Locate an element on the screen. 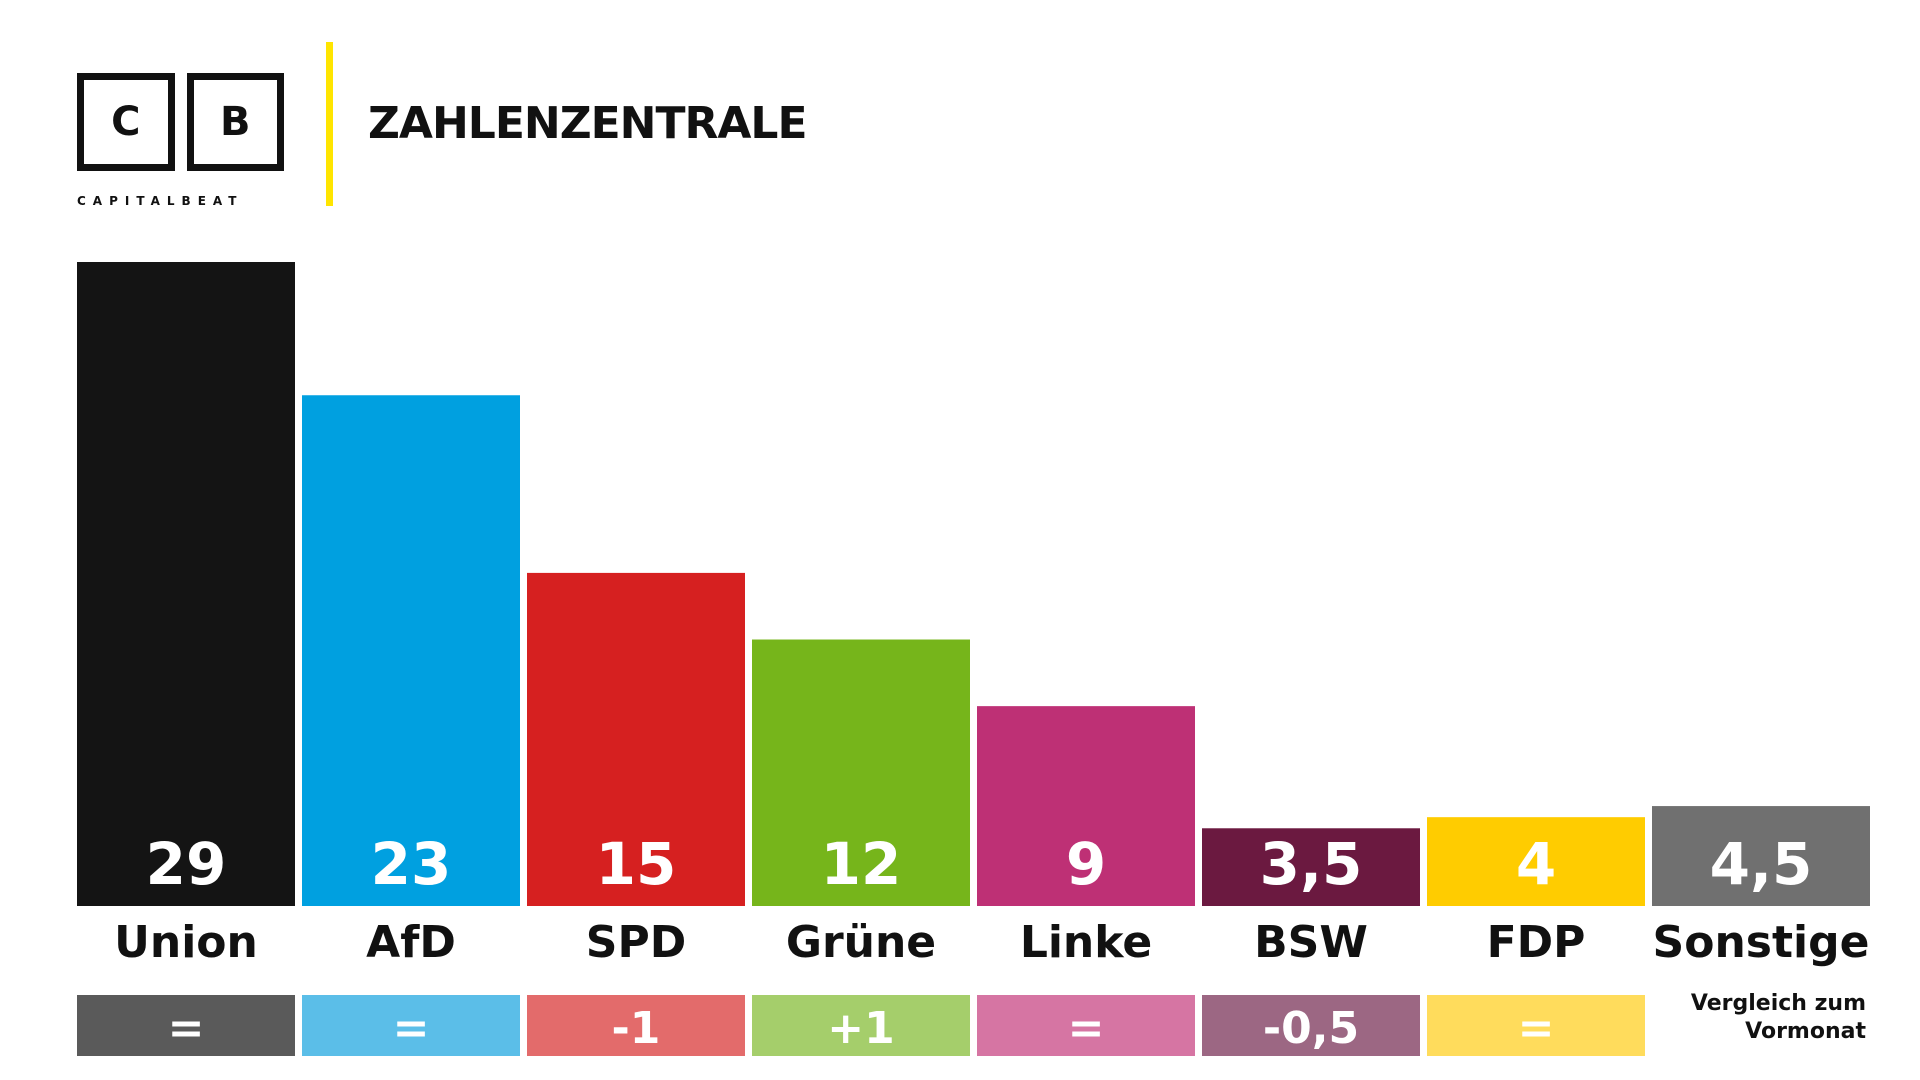  bar-bsw is located at coordinates (1311, 867).